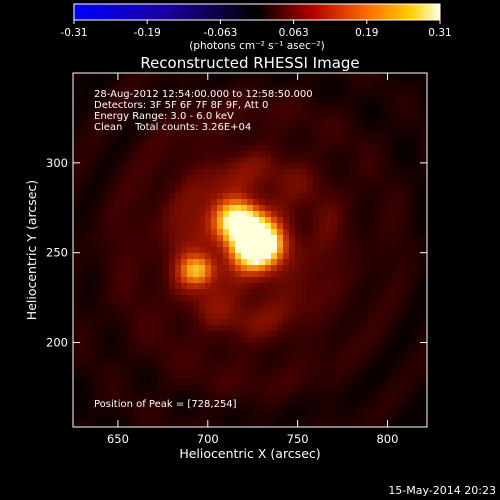  What do you see at coordinates (256, 29) in the screenshot?
I see `colorbar-ticks: -0.31 -0.19 -0.063 0.063 0.19 0.31` at bounding box center [256, 29].